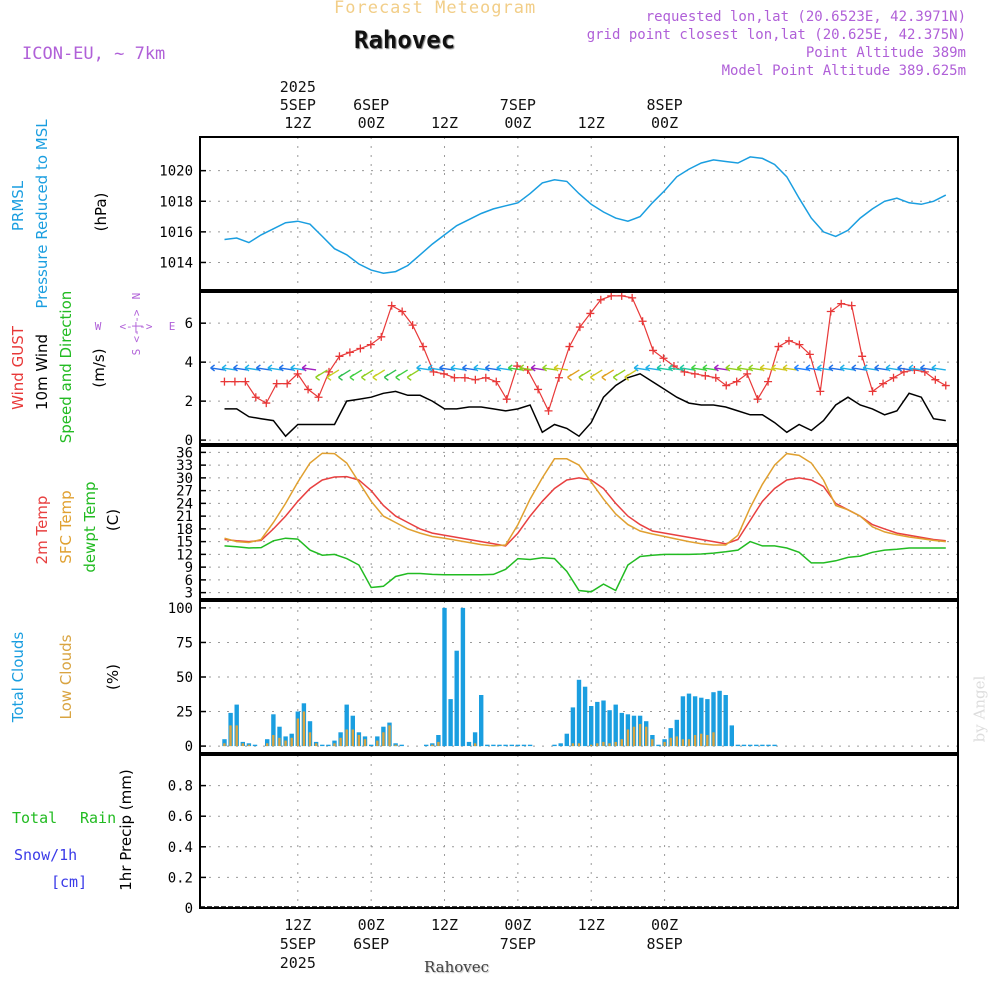 The image size is (1000, 1000). Describe the element at coordinates (298, 963) in the screenshot. I see `bottom-time-label: 2025` at that location.